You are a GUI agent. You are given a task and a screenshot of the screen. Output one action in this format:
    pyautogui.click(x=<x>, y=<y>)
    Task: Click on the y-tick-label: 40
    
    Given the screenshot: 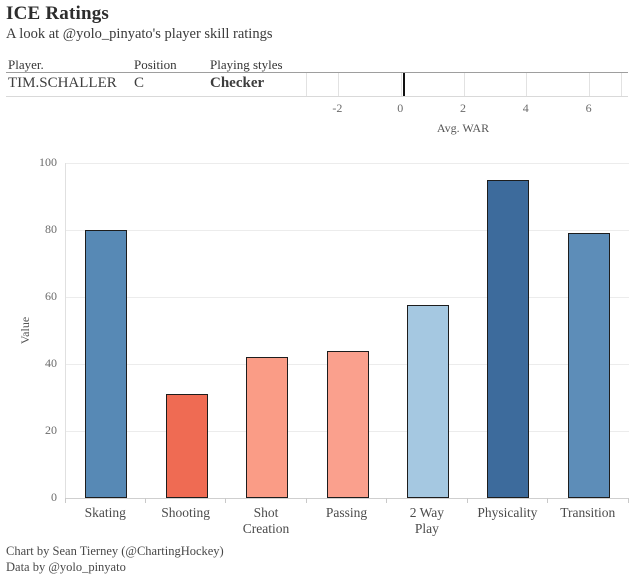 What is the action you would take?
    pyautogui.click(x=51, y=363)
    